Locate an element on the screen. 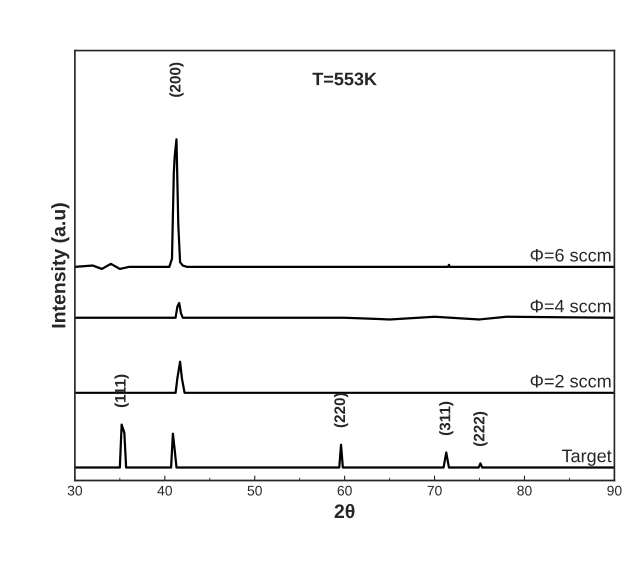  x-axis-title: 2θ is located at coordinates (344, 511).